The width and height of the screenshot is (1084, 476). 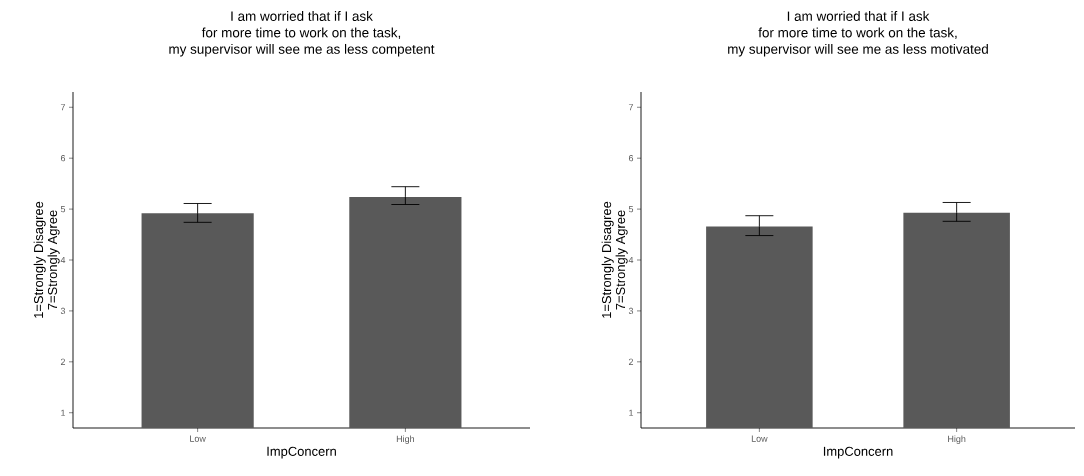 I want to click on chart-title: I am worried that if I ask for more time to work on the task, my supervisor will see me as less competent, so click(x=302, y=34).